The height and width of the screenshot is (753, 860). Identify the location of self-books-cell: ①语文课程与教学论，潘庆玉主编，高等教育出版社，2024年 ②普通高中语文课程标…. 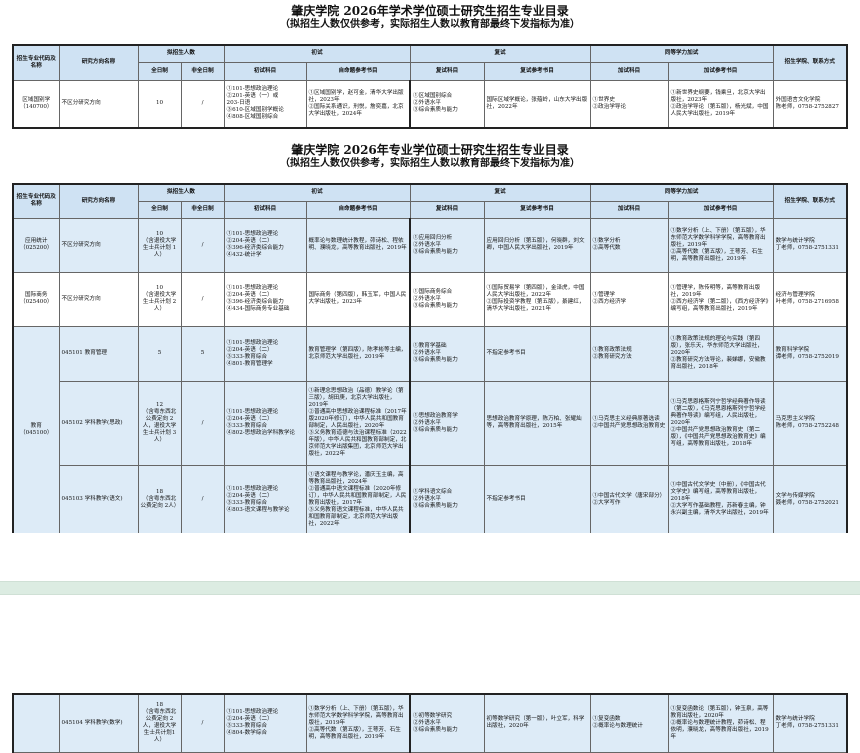
(358, 498).